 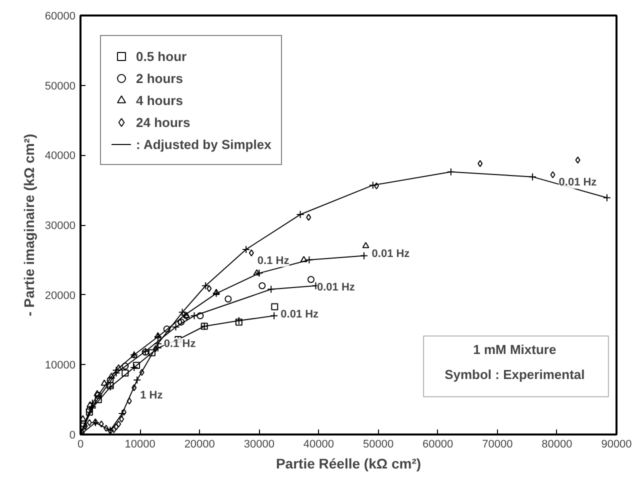 I want to click on annotation: Symbol : Experimental, so click(x=514, y=374).